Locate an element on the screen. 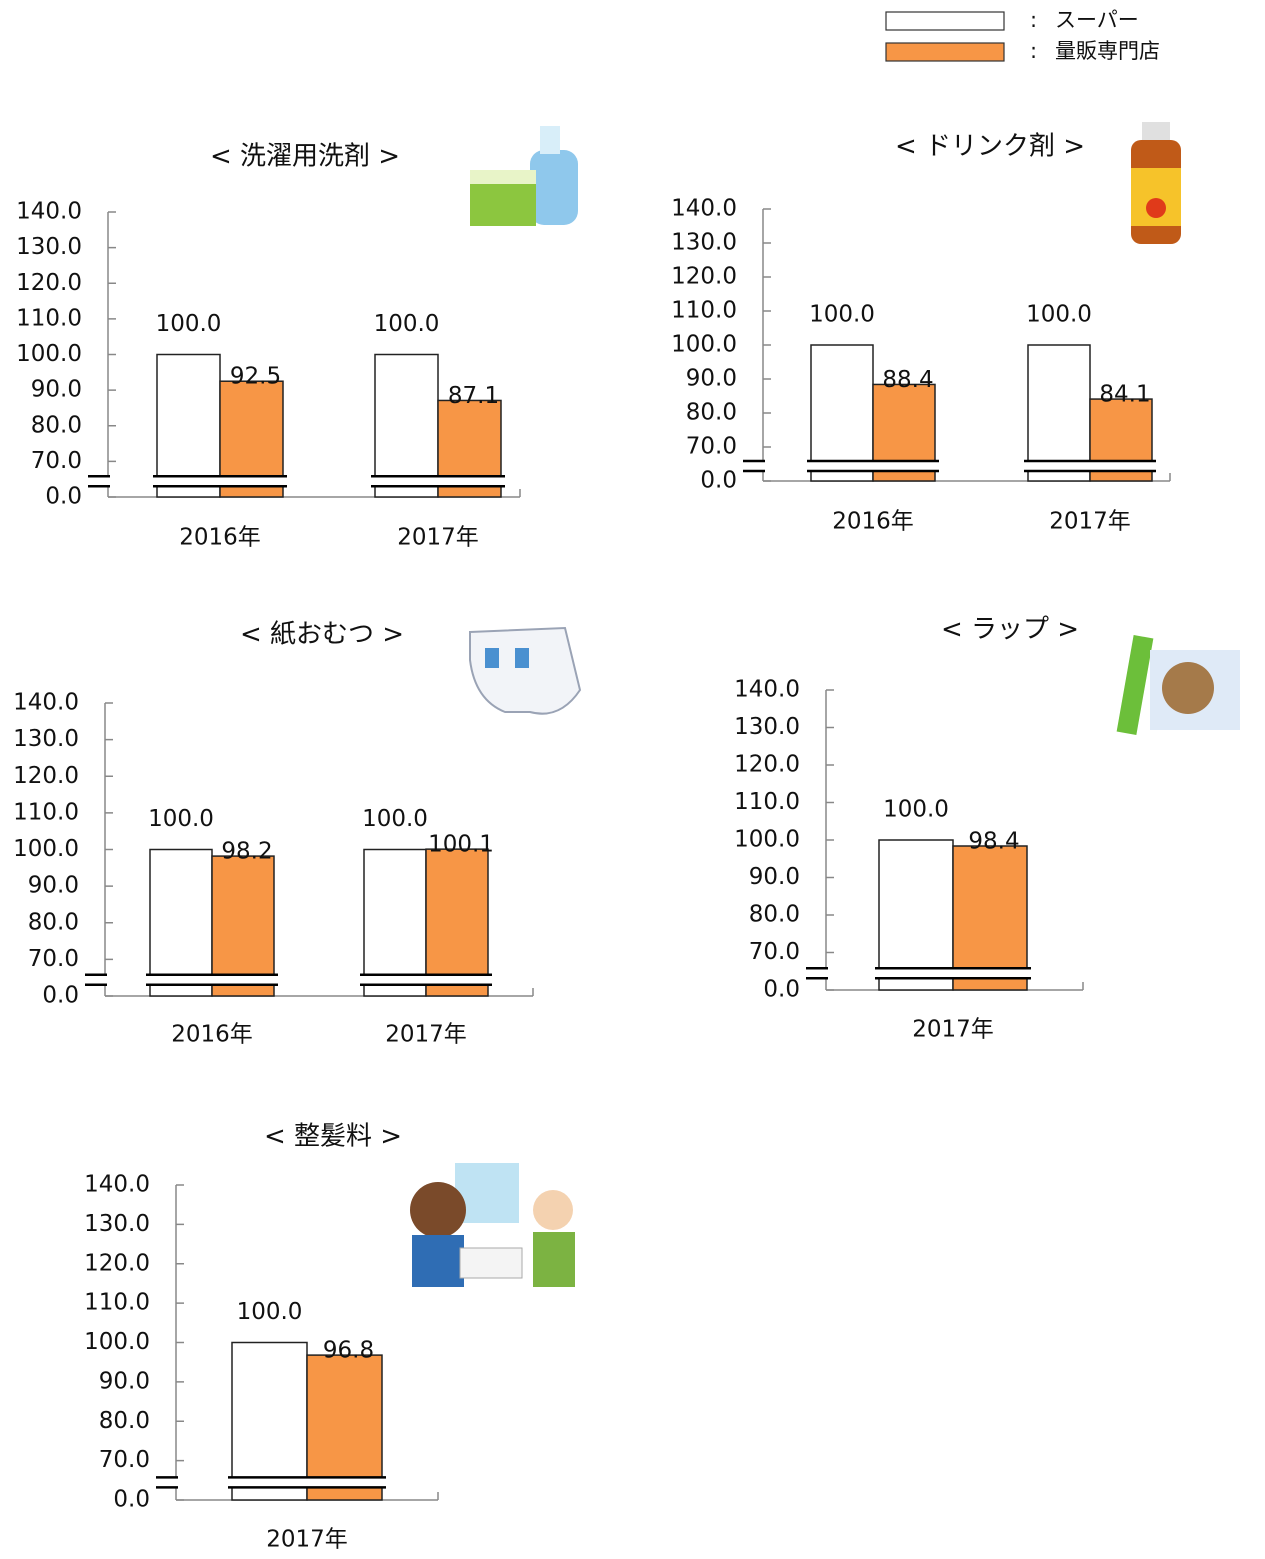  value-label: 87.1 is located at coordinates (473, 396).